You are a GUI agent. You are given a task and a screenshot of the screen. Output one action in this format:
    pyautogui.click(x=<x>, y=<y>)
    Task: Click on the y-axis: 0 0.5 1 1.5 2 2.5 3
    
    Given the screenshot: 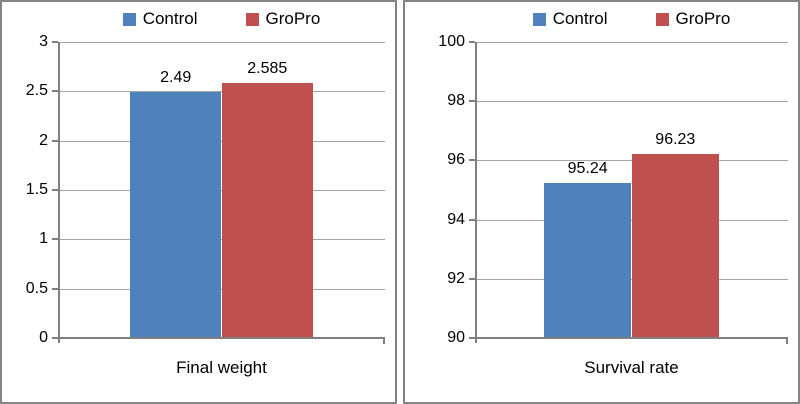 What is the action you would take?
    pyautogui.click(x=33, y=189)
    